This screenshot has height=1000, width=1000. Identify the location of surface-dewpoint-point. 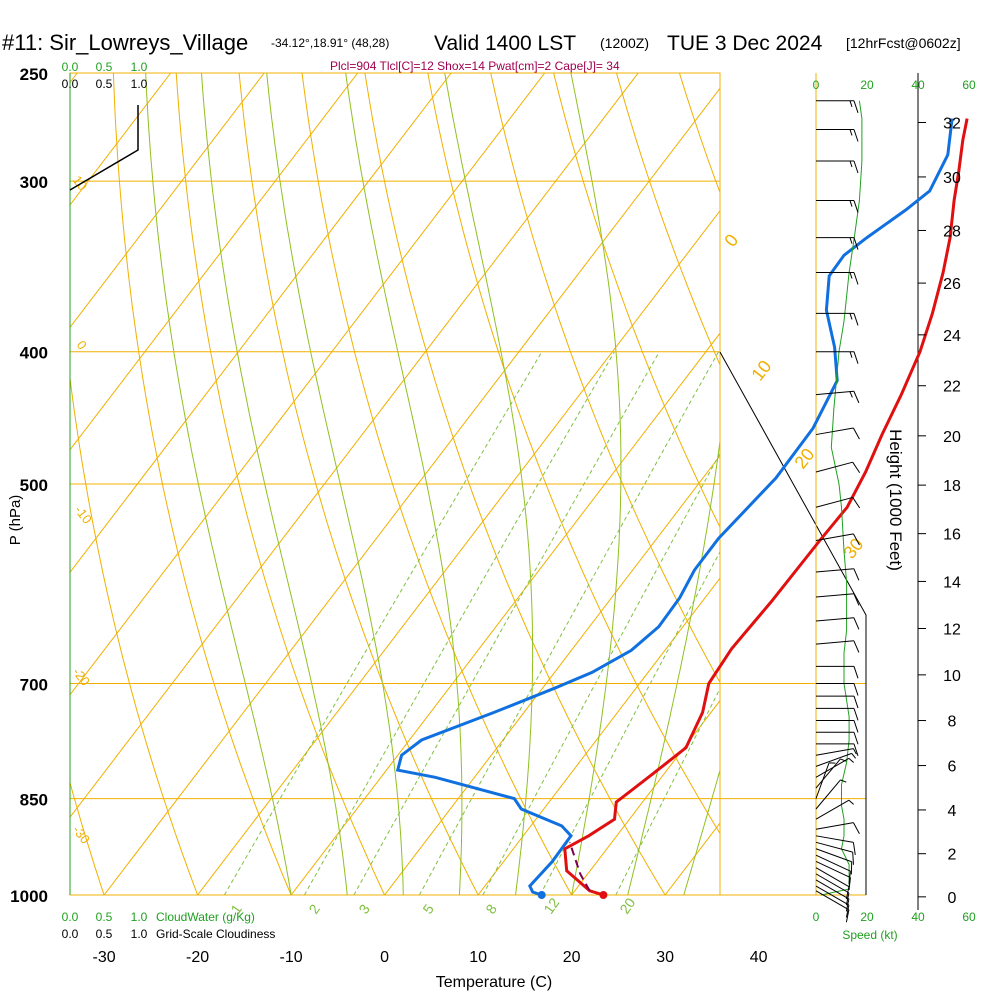
(541, 895).